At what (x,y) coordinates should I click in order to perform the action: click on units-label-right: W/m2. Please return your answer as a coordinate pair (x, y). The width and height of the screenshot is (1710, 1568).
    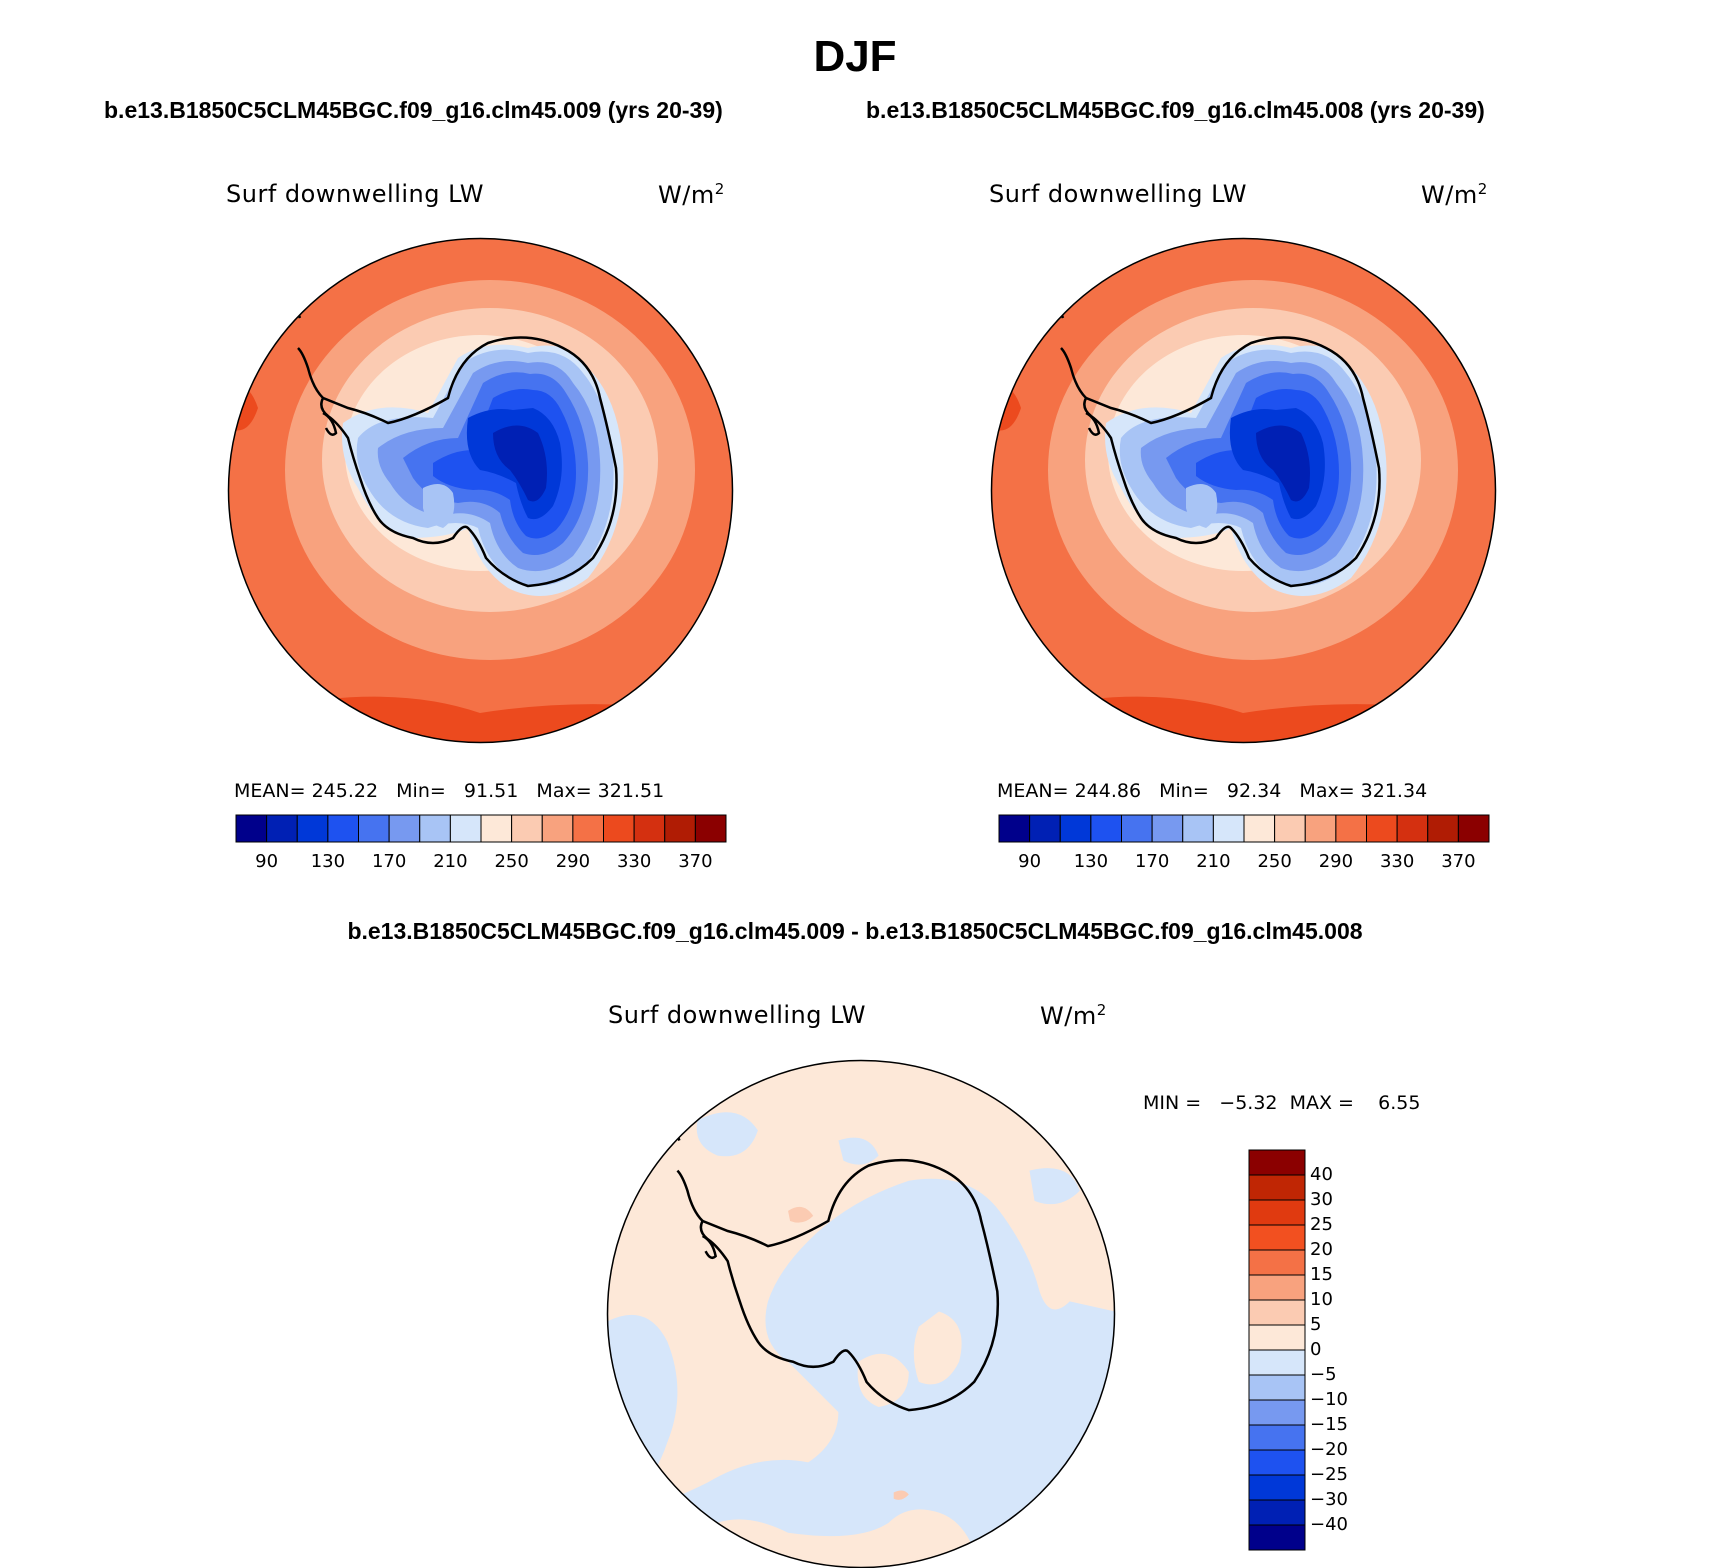
    Looking at the image, I should click on (1454, 194).